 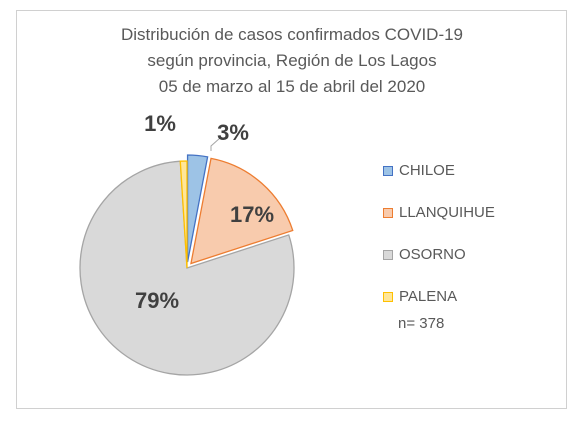 I want to click on sample-size-note: n= 378, so click(x=421, y=323).